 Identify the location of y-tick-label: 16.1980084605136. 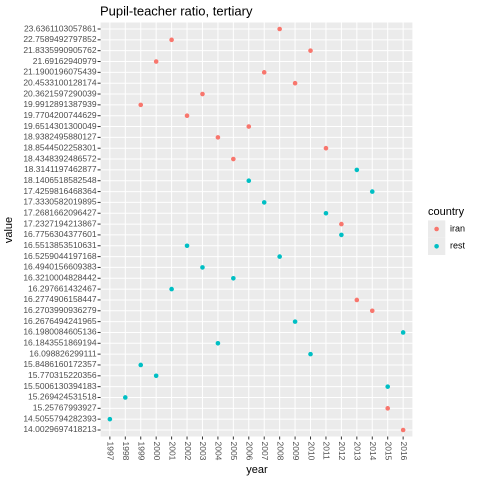
(60, 332).